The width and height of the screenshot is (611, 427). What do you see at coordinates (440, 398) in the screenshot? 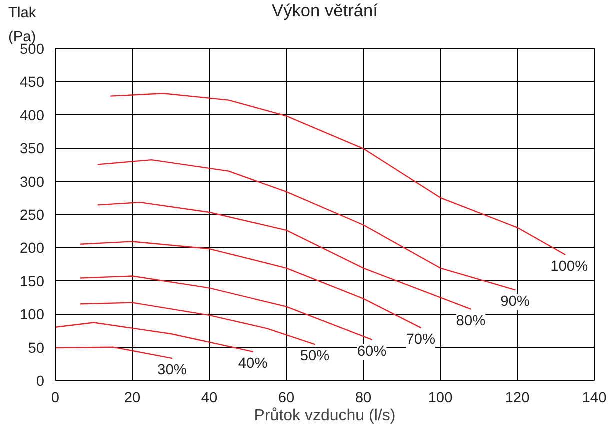
I see `x-tick-label: 100` at bounding box center [440, 398].